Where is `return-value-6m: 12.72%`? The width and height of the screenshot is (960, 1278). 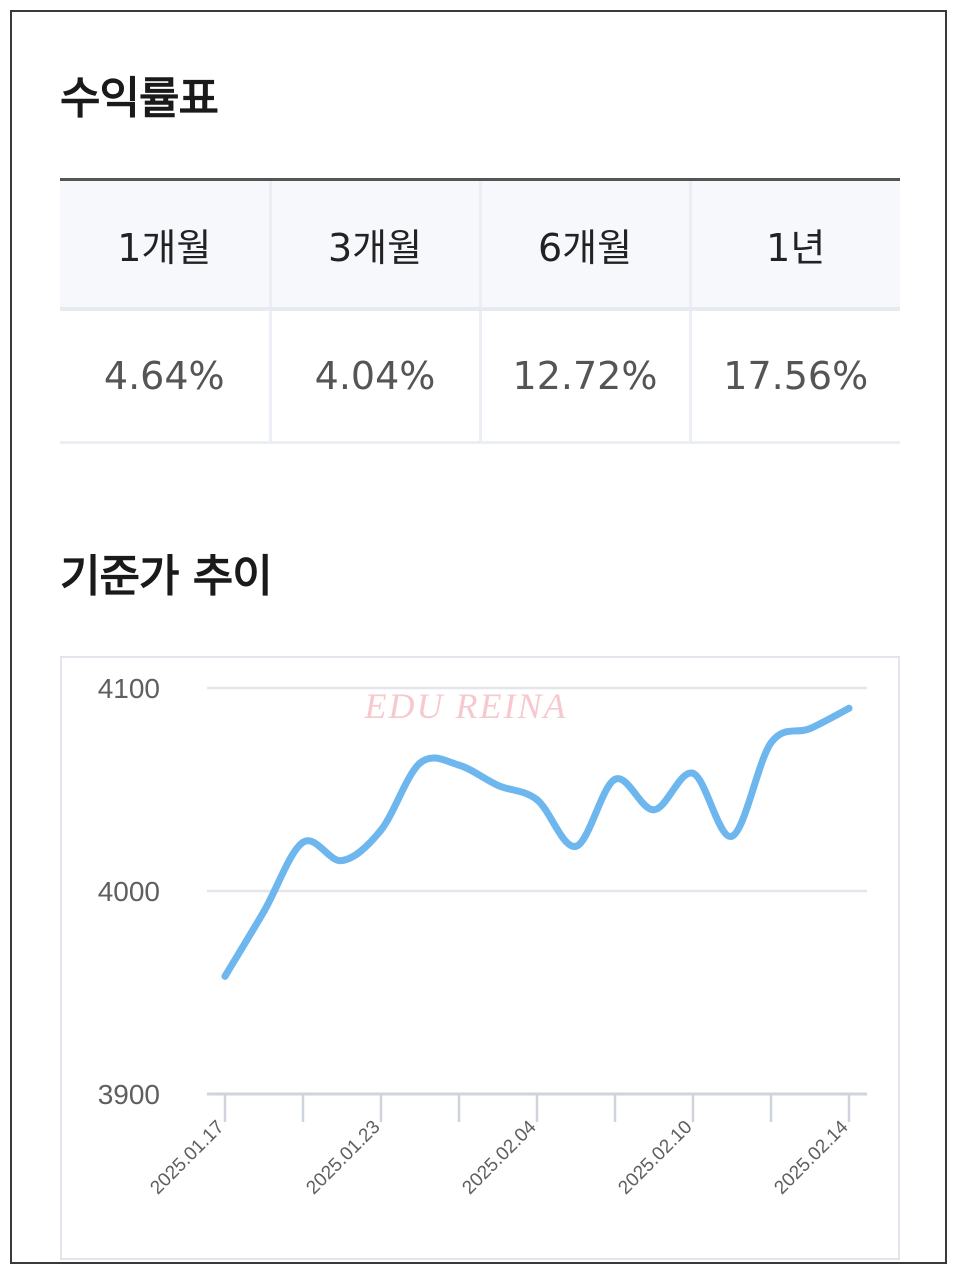
return-value-6m: 12.72% is located at coordinates (584, 376).